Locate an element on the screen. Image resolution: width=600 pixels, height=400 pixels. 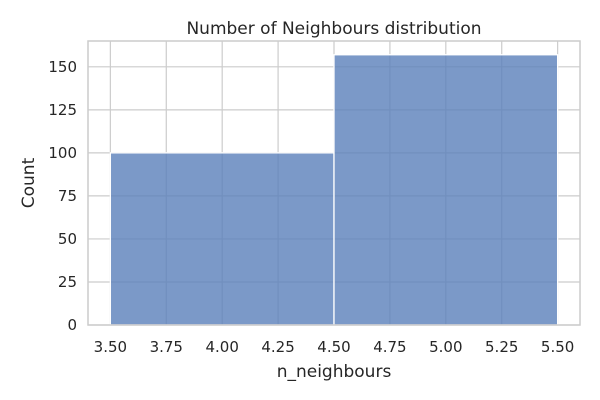
x-tick-label: 4.25 is located at coordinates (277, 347).